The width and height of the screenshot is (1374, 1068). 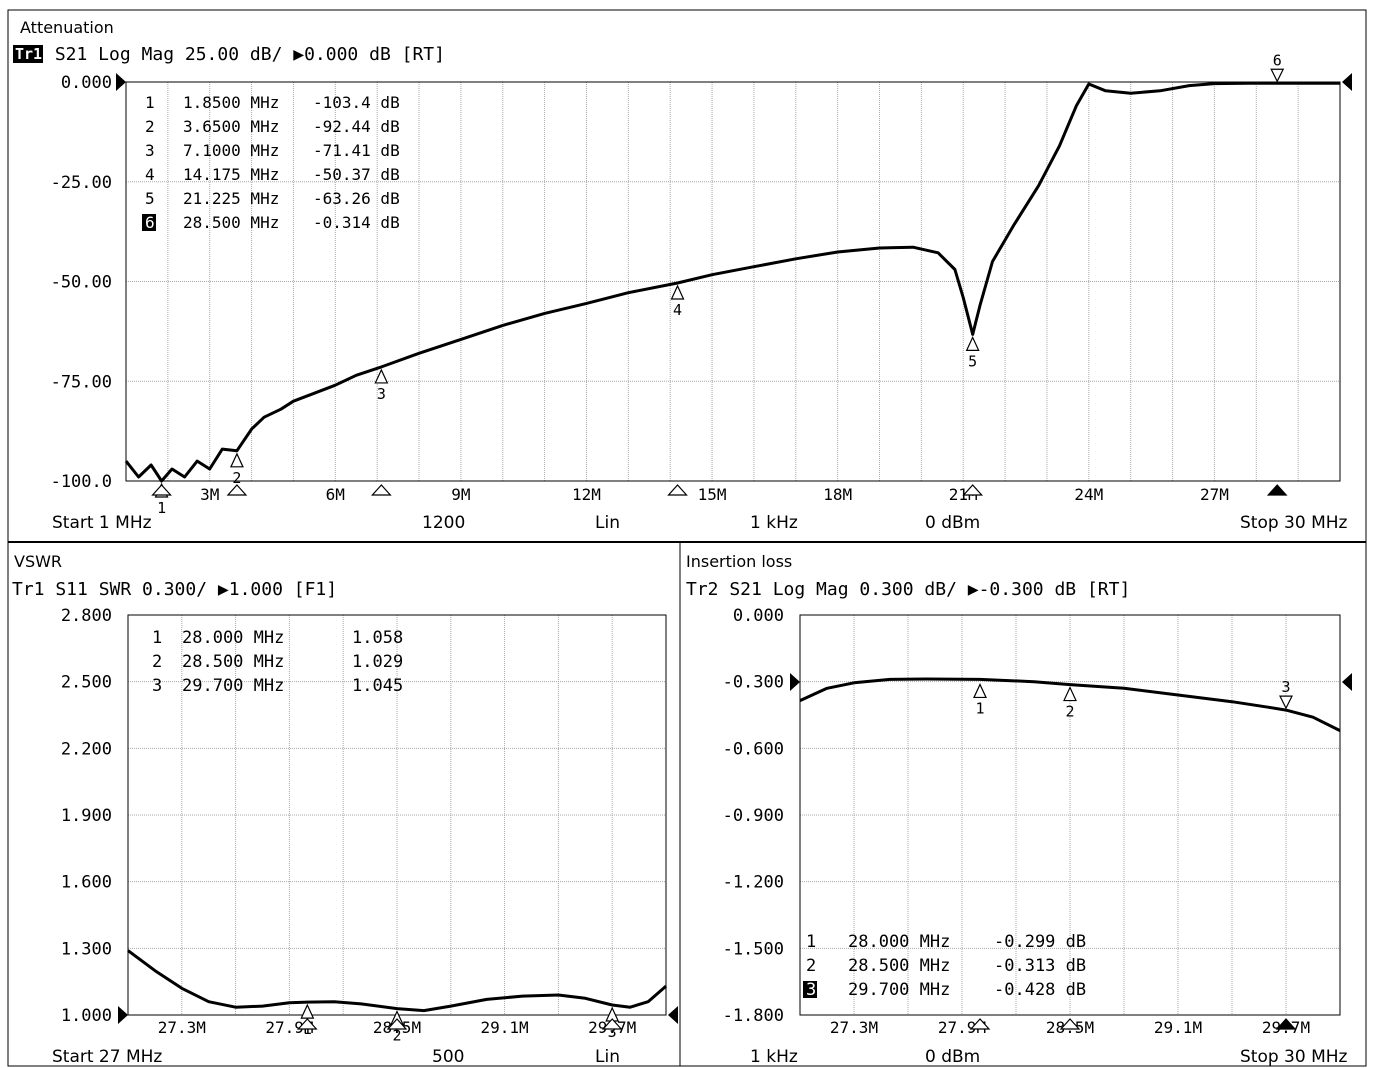 What do you see at coordinates (505, 1027) in the screenshot?
I see `x-tick-label: 29.1M` at bounding box center [505, 1027].